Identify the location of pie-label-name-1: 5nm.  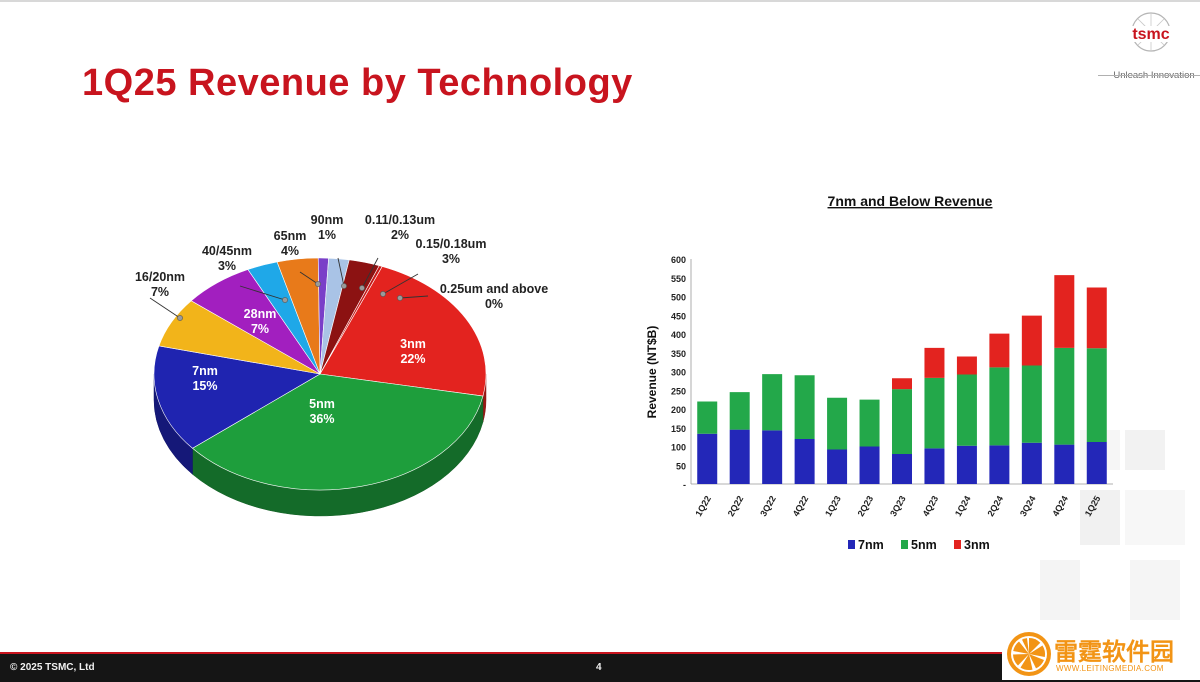
(322, 404).